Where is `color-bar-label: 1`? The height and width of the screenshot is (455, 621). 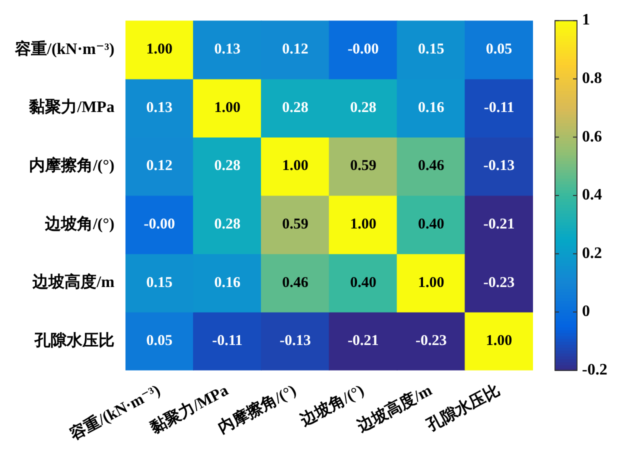 color-bar-label: 1 is located at coordinates (586, 20).